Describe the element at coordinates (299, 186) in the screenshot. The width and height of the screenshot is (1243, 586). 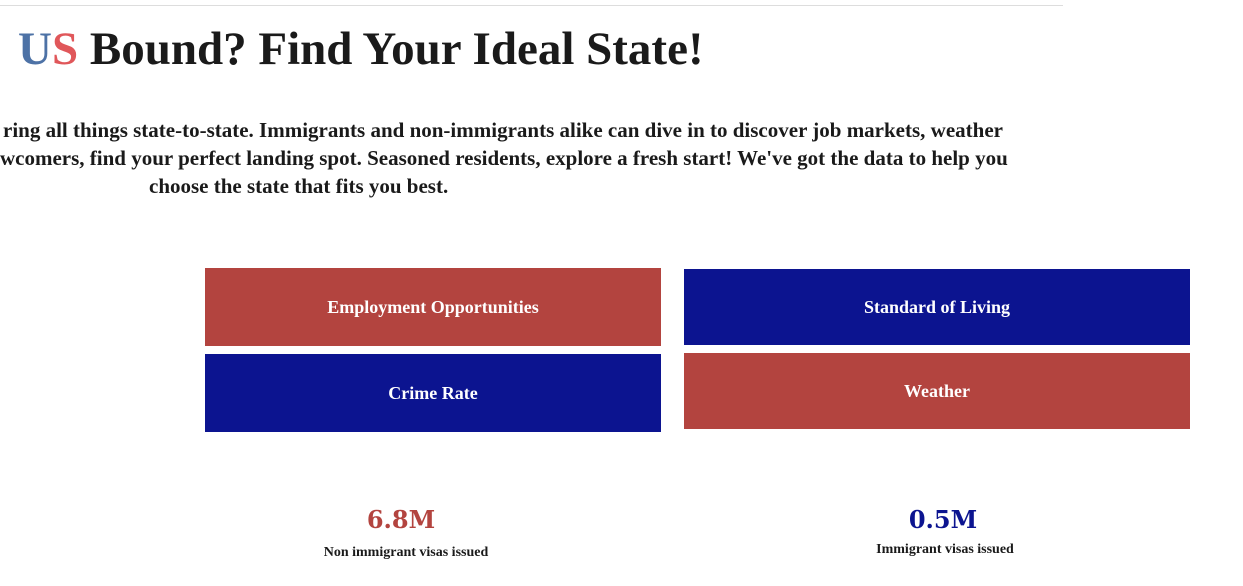
I see `intro-line: choose the state that fits you best.` at that location.